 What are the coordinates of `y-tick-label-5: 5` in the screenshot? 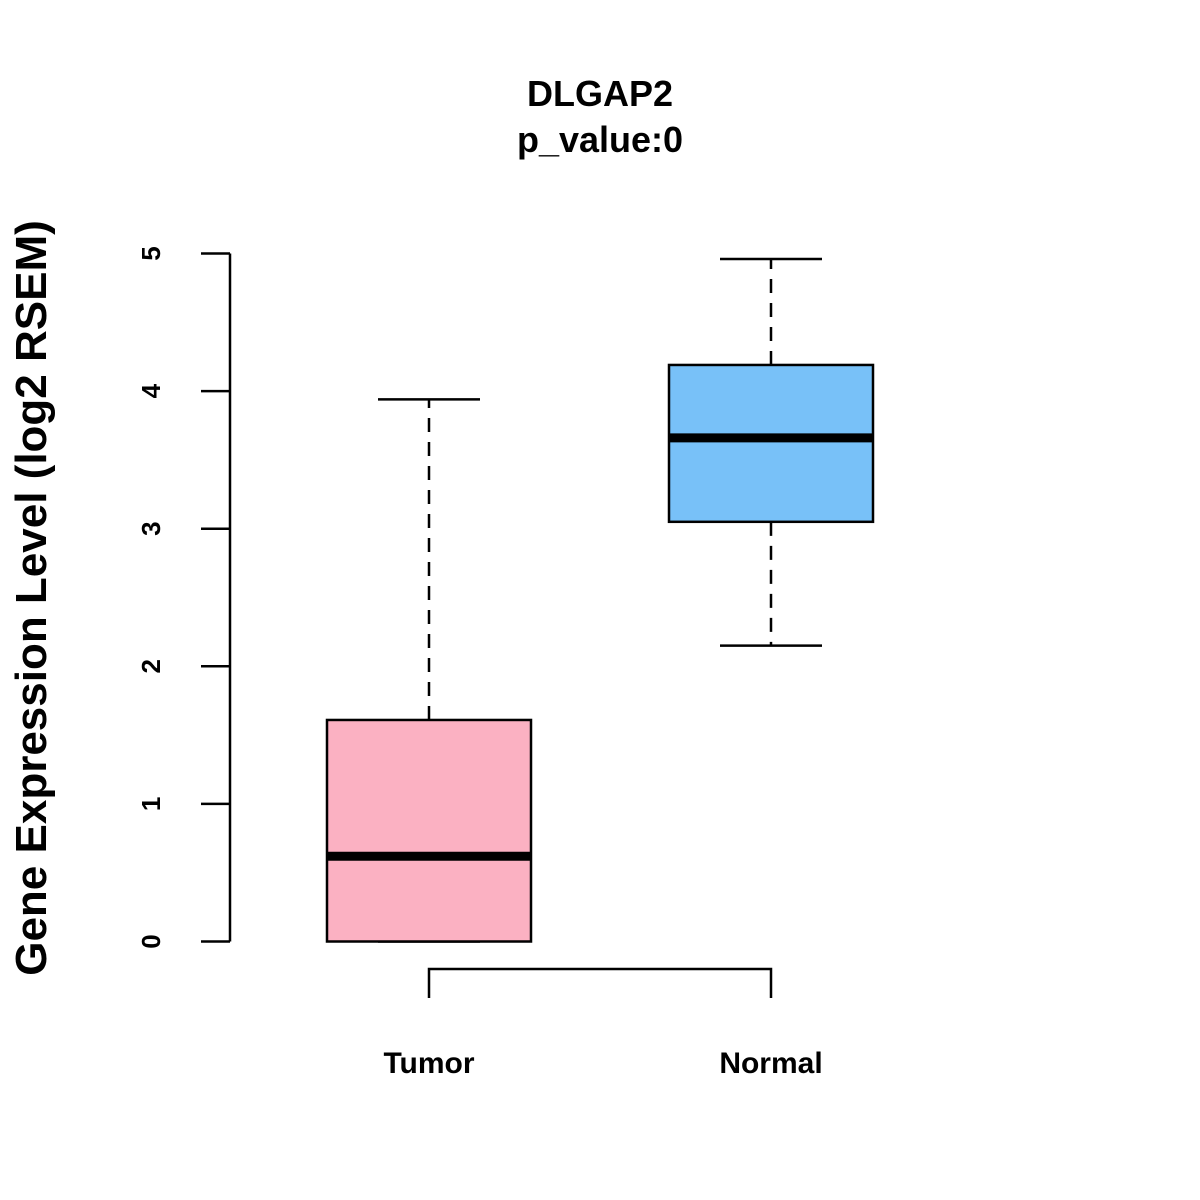 It's located at (151, 253).